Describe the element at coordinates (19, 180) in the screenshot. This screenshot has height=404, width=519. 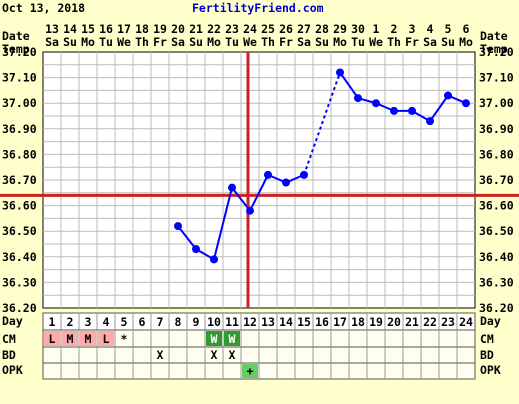
I see `y-tick-label: 36.70` at that location.